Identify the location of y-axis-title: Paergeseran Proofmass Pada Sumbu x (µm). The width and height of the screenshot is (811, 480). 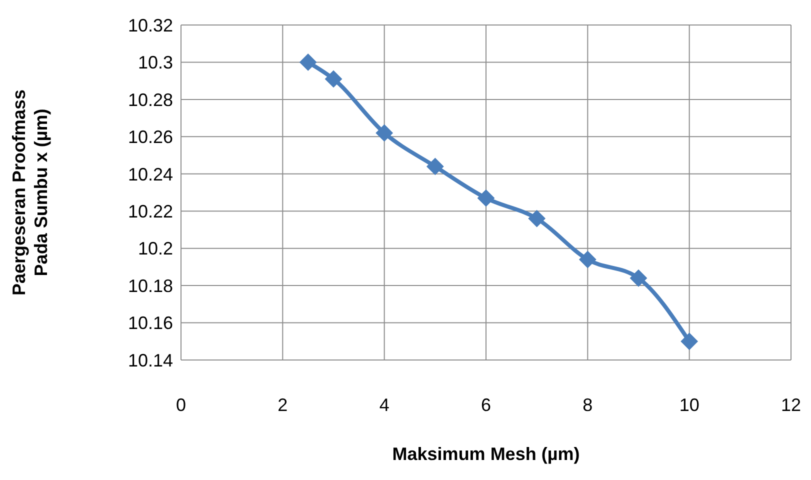
(30, 192).